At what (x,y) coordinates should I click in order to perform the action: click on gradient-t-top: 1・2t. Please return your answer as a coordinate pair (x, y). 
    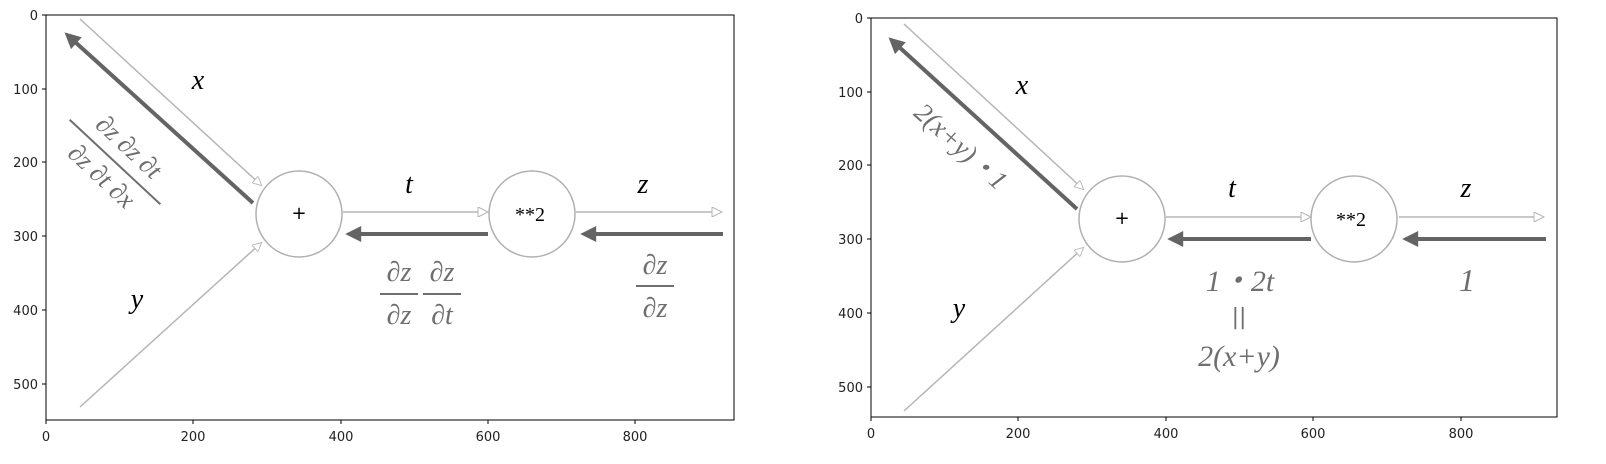
    Looking at the image, I should click on (1240, 281).